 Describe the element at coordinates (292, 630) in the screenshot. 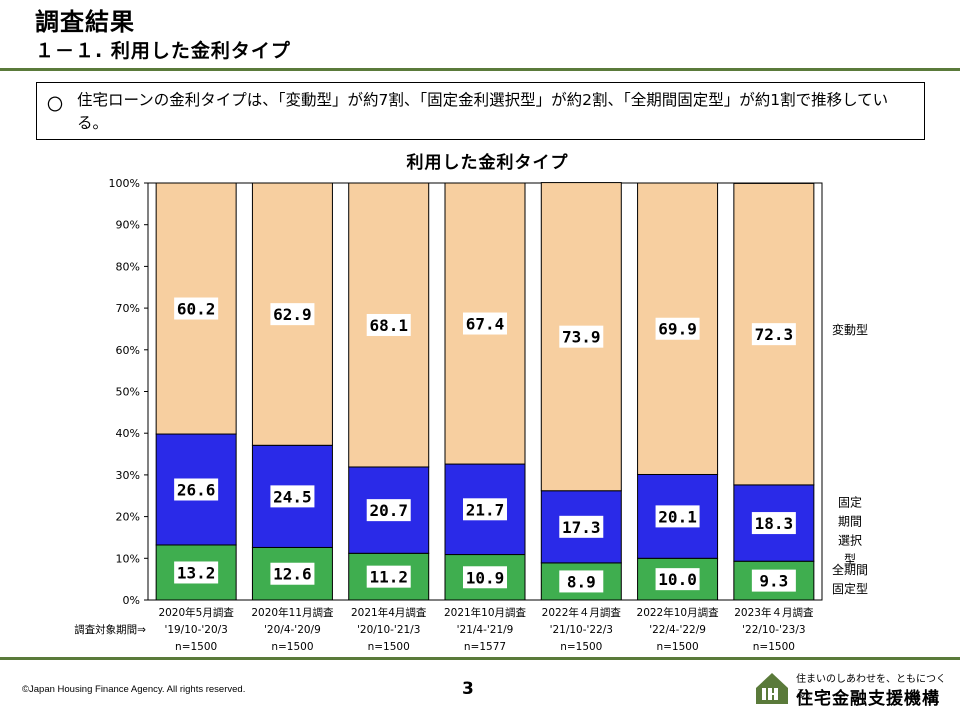

I see `x-period-label: '20/4-'20/9` at that location.